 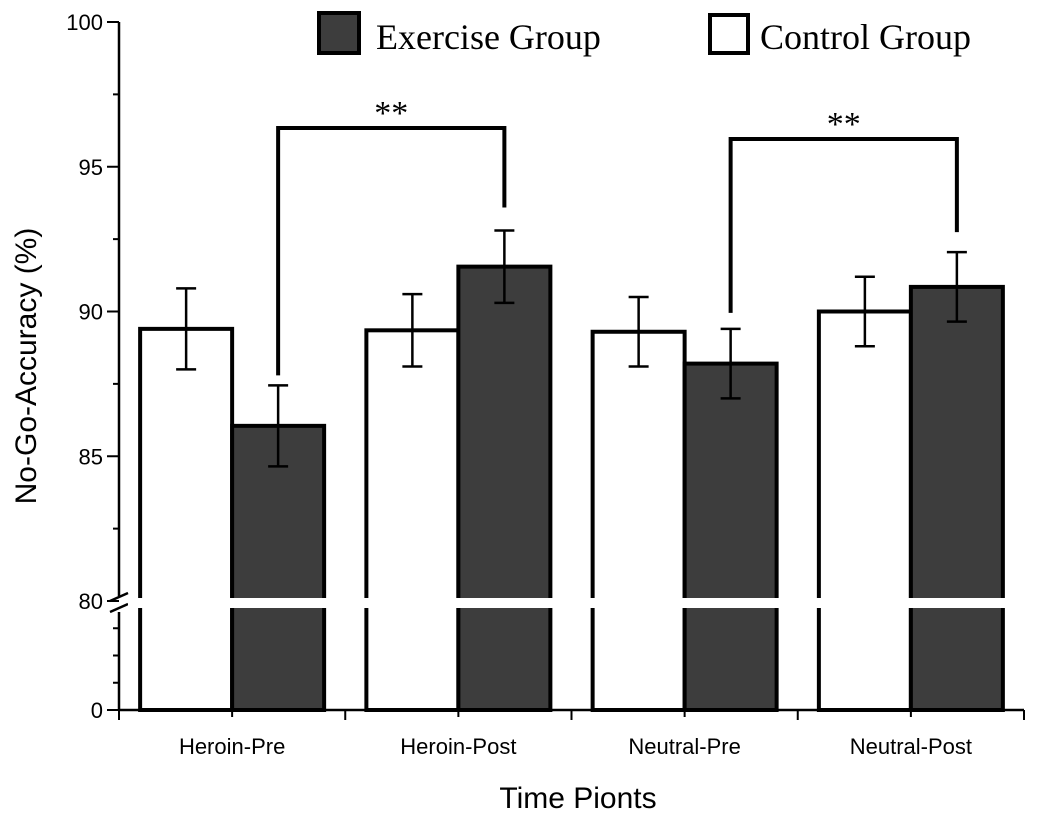 I want to click on y-tick-label-90: 90, so click(x=91, y=312).